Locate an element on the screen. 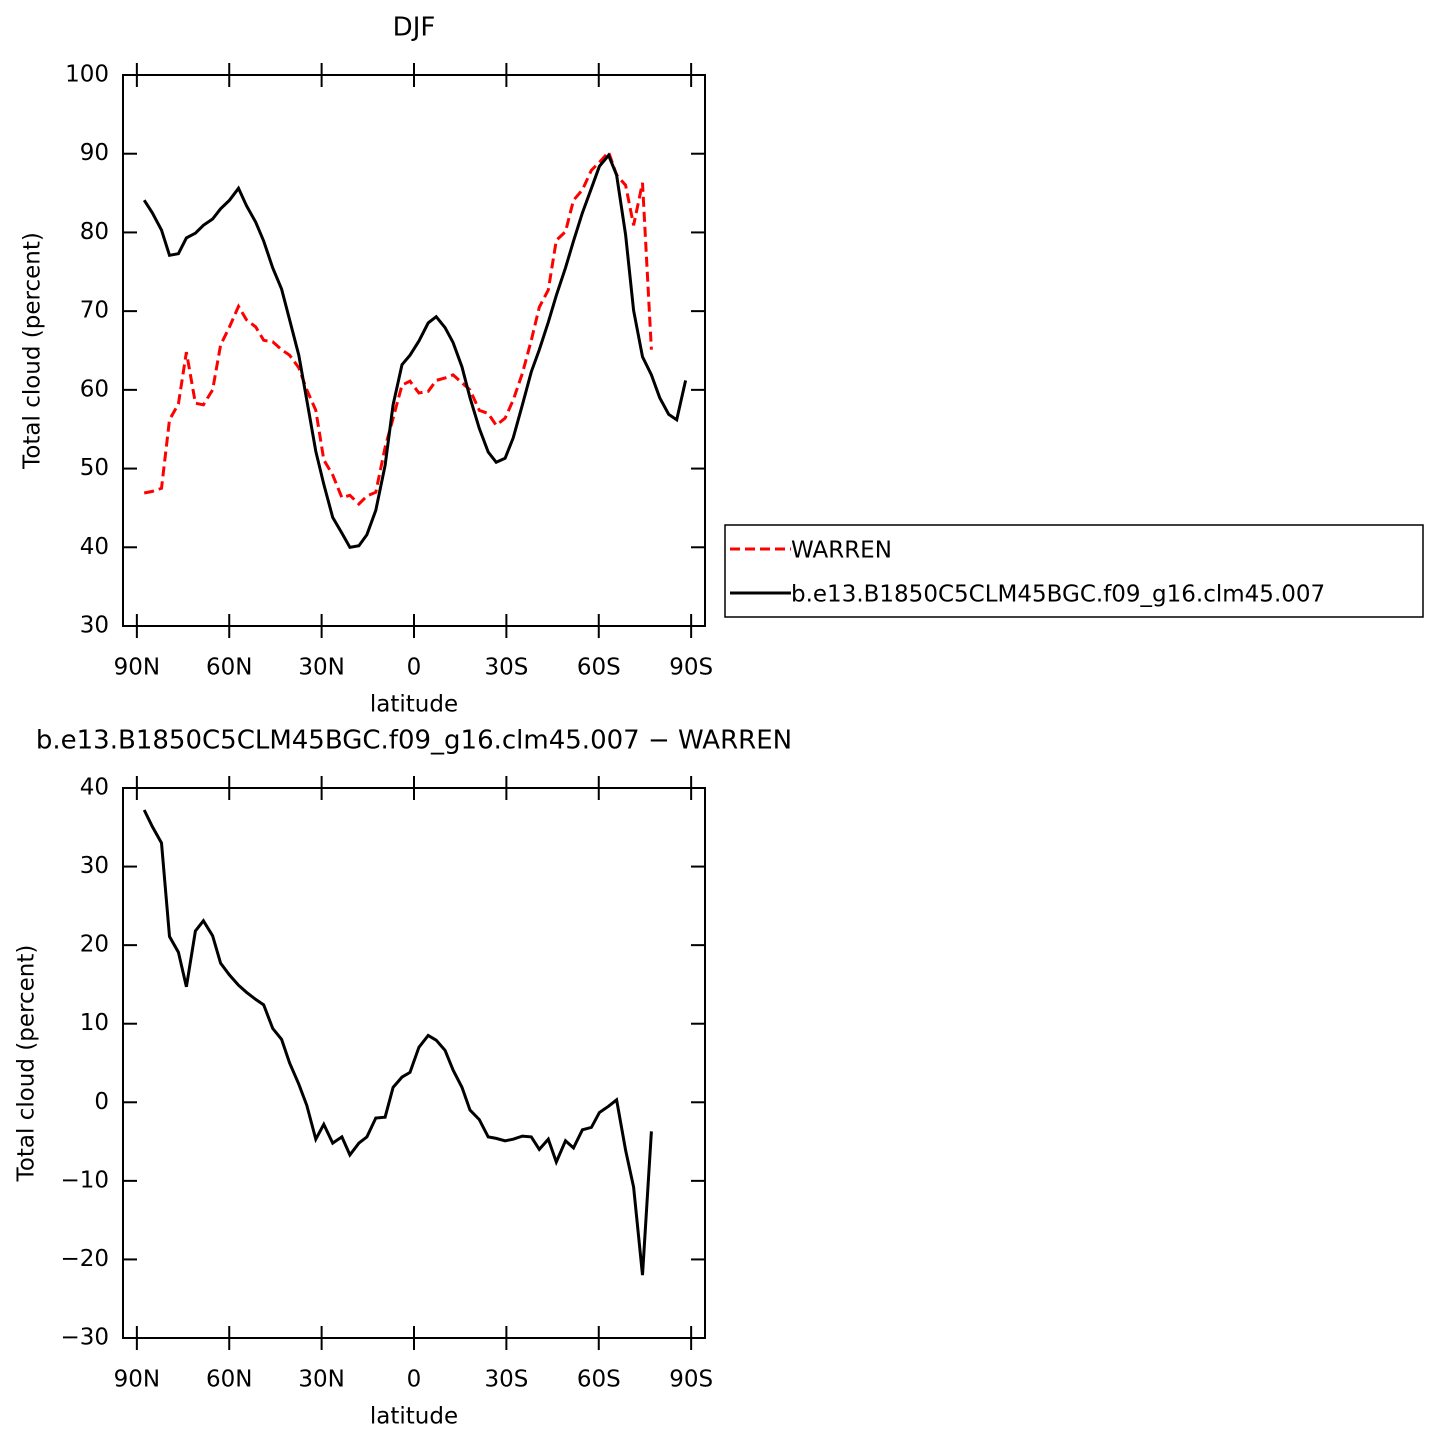  y-tick-label: −20 is located at coordinates (84, 1259).